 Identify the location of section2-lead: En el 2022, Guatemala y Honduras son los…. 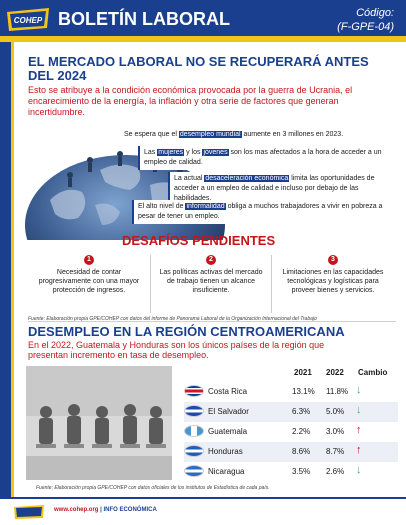
(176, 350).